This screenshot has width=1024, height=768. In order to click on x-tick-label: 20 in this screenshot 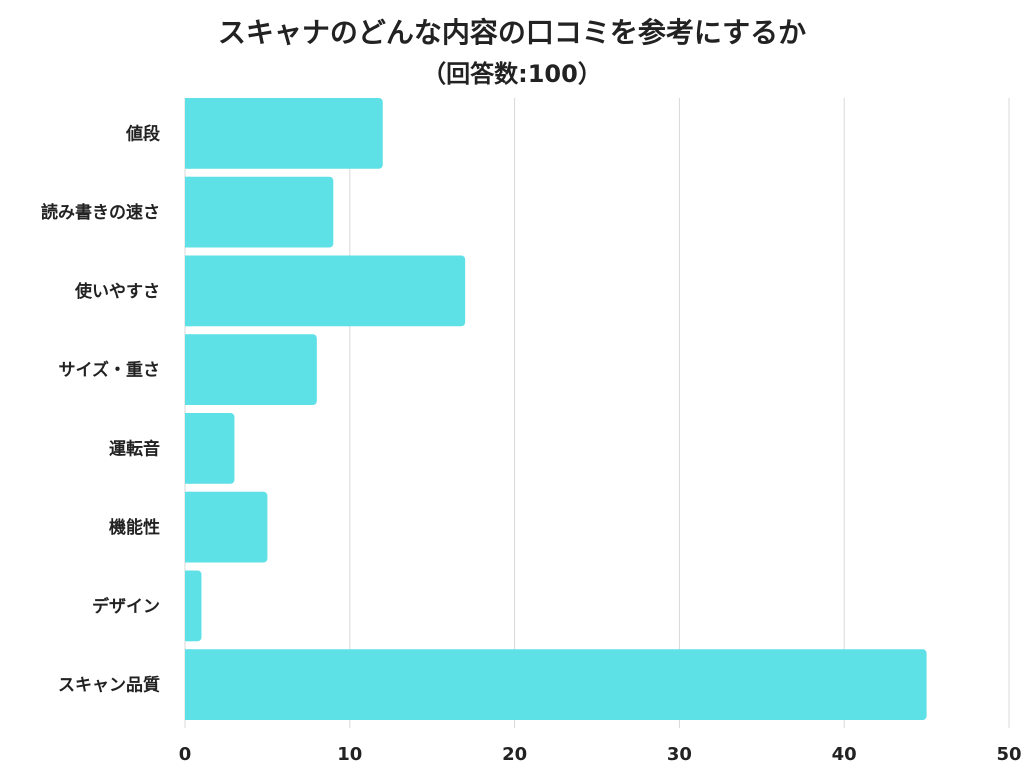, I will do `click(514, 754)`.